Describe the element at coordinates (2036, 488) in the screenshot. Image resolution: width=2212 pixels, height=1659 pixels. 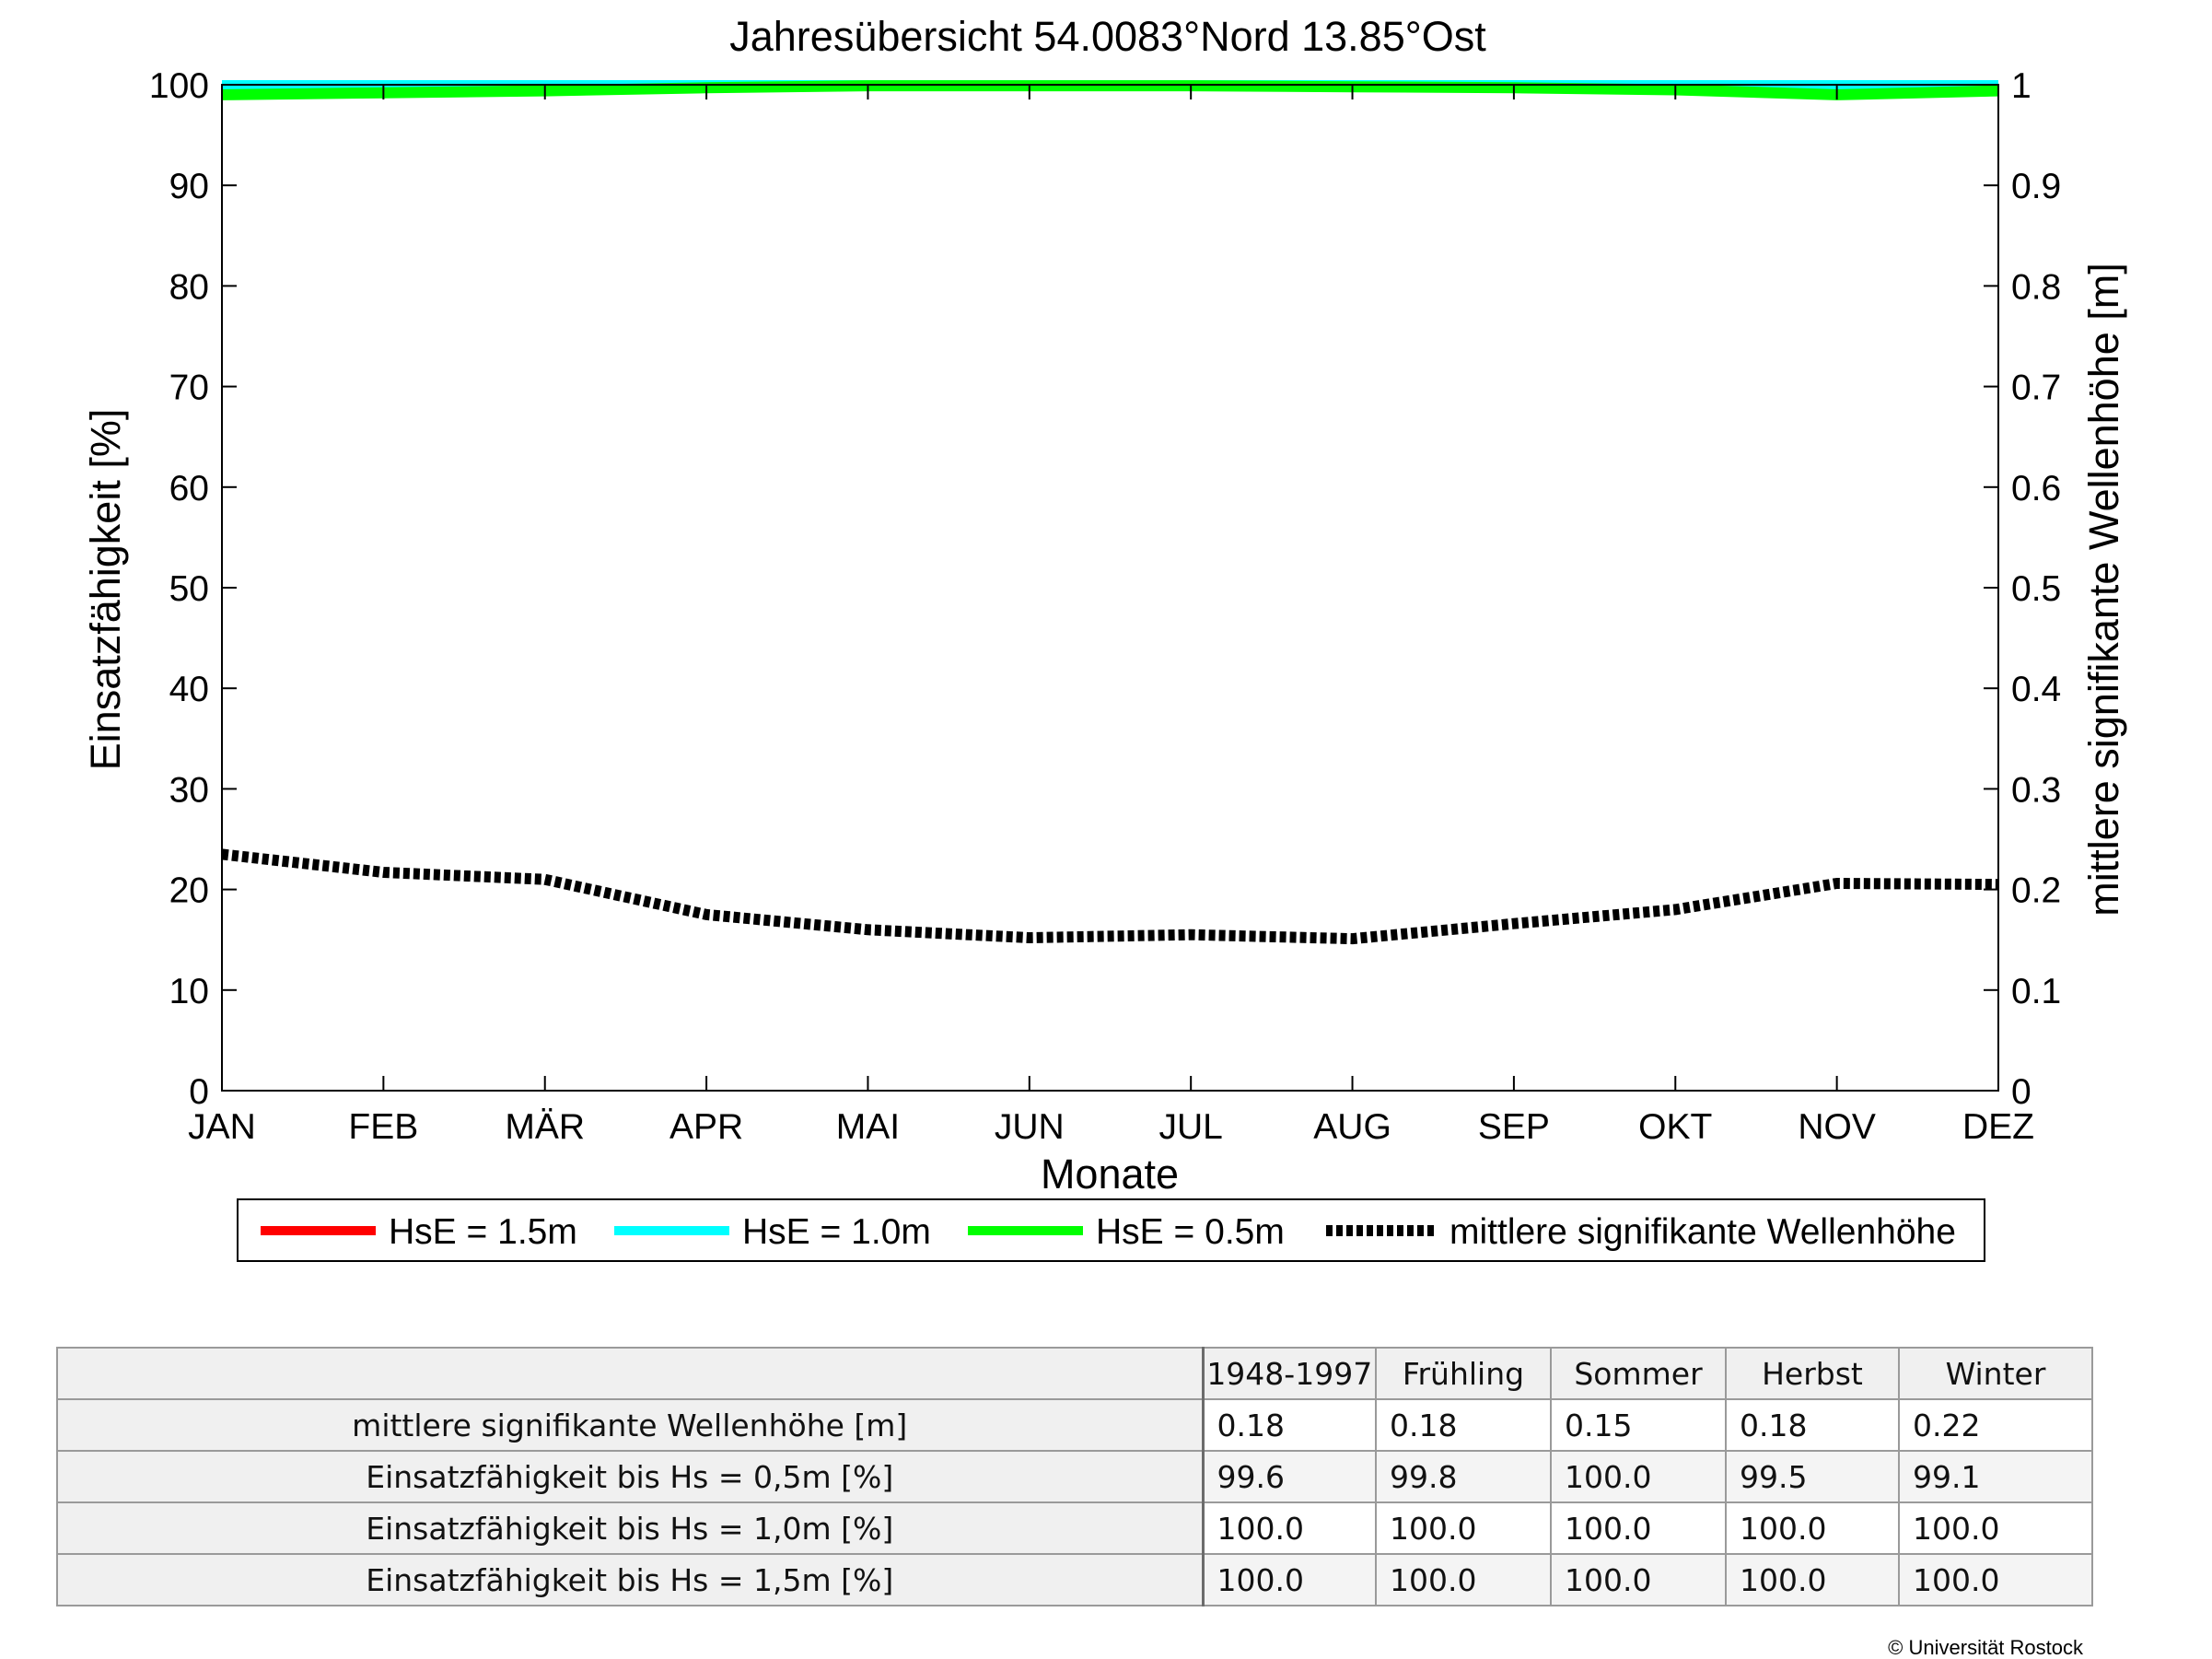
I see `right-y-tick-label: 0.6` at that location.